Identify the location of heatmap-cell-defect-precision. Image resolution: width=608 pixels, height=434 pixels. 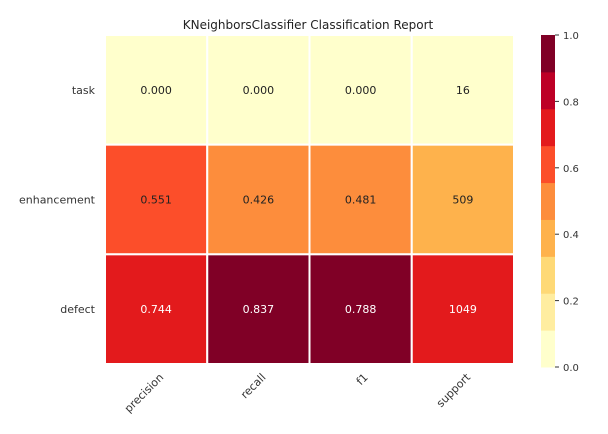
(156, 309).